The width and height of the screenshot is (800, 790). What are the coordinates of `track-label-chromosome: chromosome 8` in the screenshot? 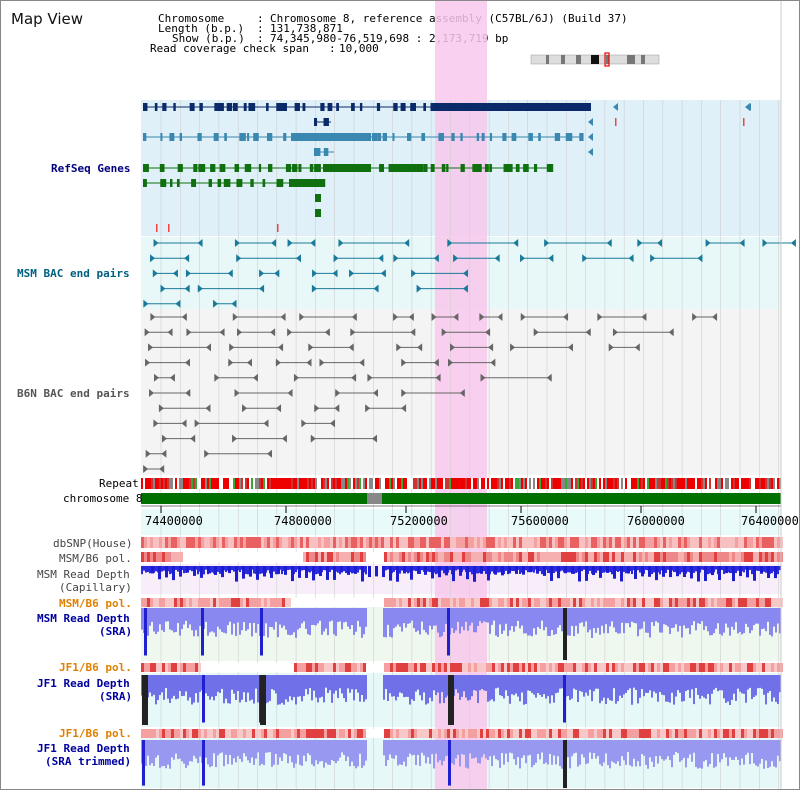 It's located at (103, 498).